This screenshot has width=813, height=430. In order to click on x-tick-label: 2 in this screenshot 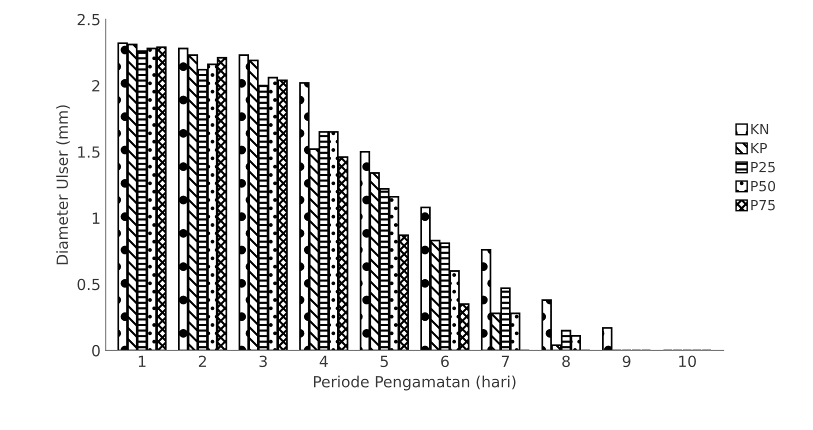, I will do `click(202, 361)`.